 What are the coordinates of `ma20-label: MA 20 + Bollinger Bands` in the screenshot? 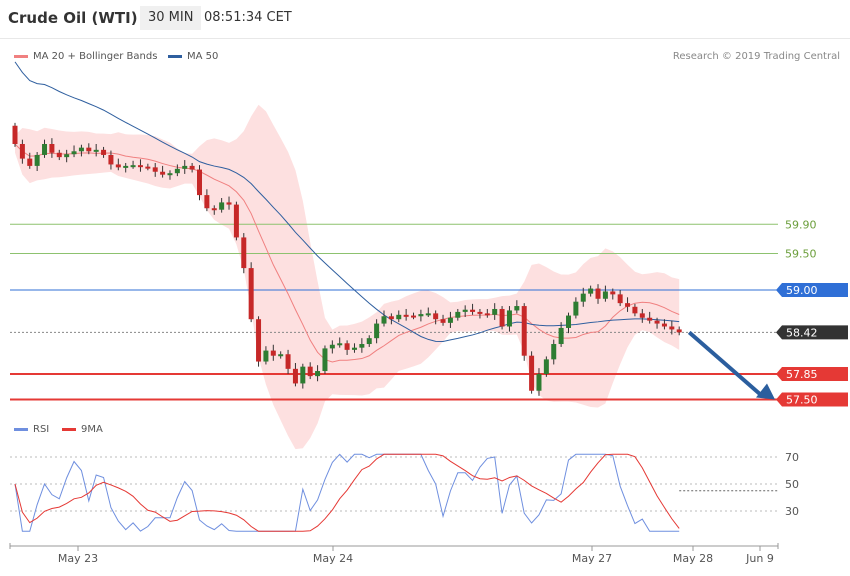 It's located at (95, 56).